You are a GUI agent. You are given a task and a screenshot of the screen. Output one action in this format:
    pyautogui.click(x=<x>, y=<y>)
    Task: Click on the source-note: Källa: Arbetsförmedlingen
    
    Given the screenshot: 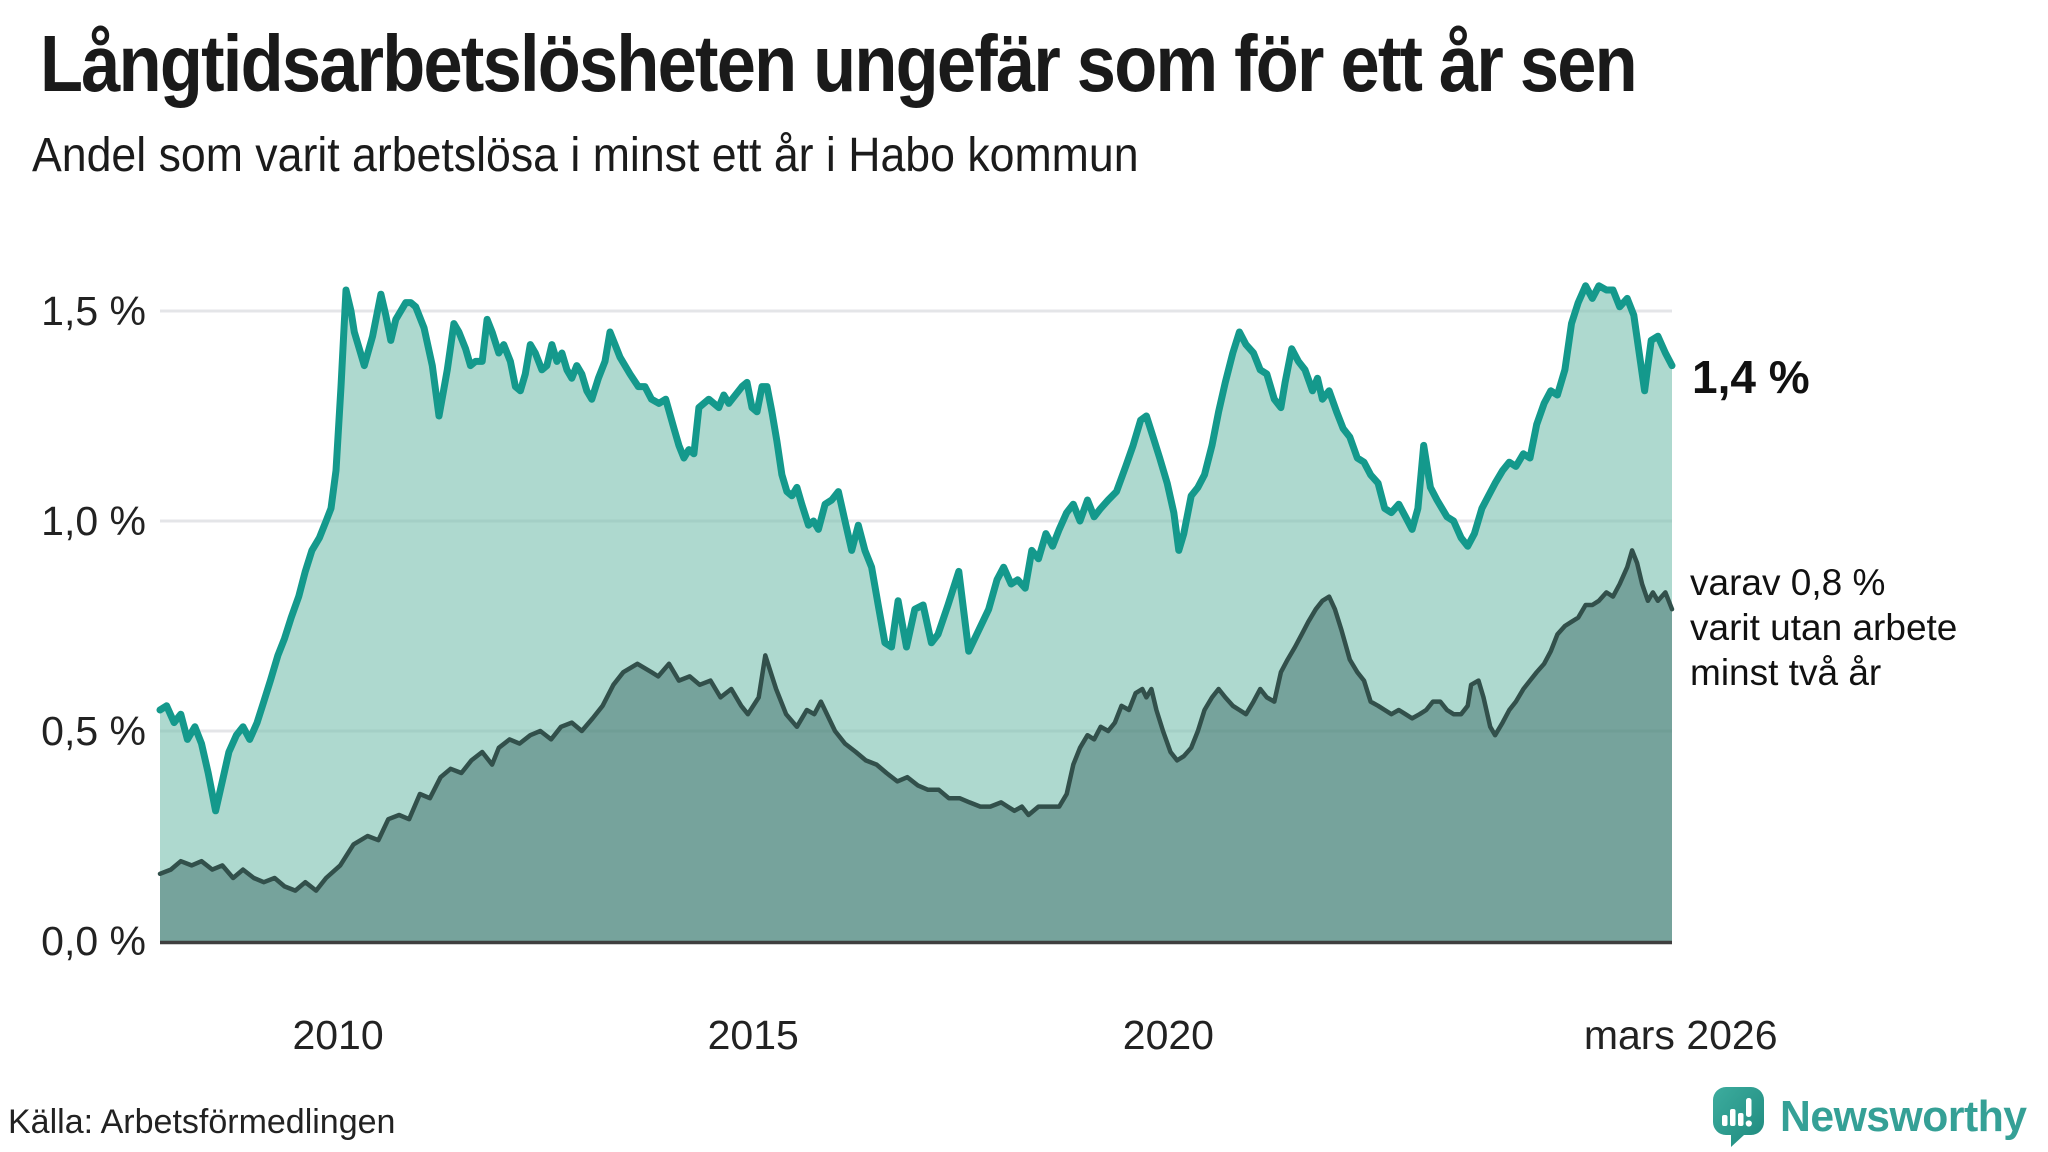 What is the action you would take?
    pyautogui.click(x=202, y=1122)
    